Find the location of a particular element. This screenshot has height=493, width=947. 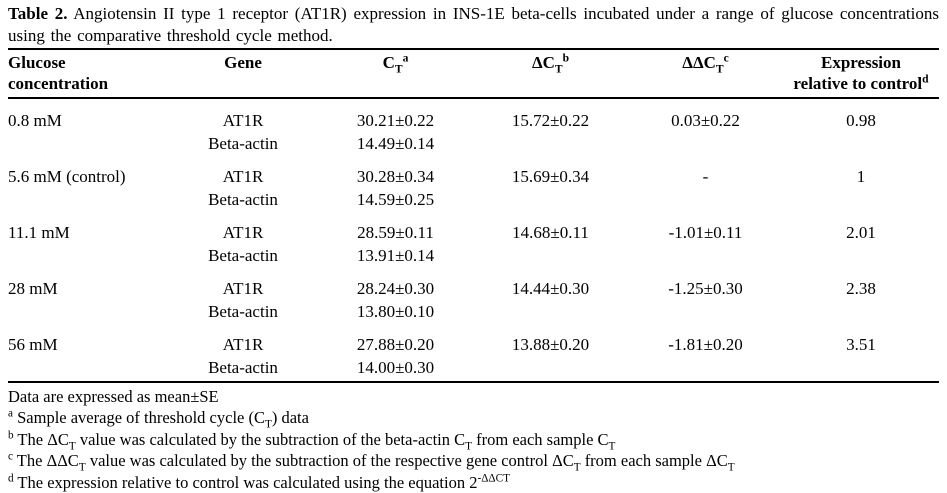

ct-cell: 28.59±0.11 is located at coordinates (395, 232).